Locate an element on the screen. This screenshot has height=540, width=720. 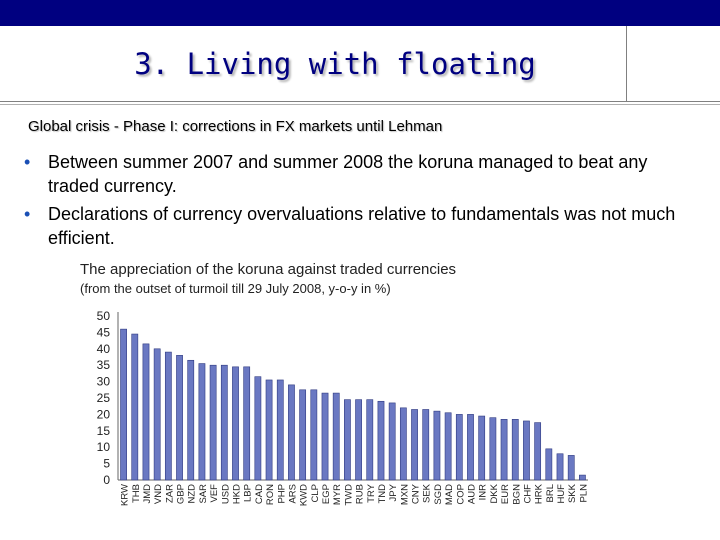
top-accent-bar is located at coordinates (360, 13).